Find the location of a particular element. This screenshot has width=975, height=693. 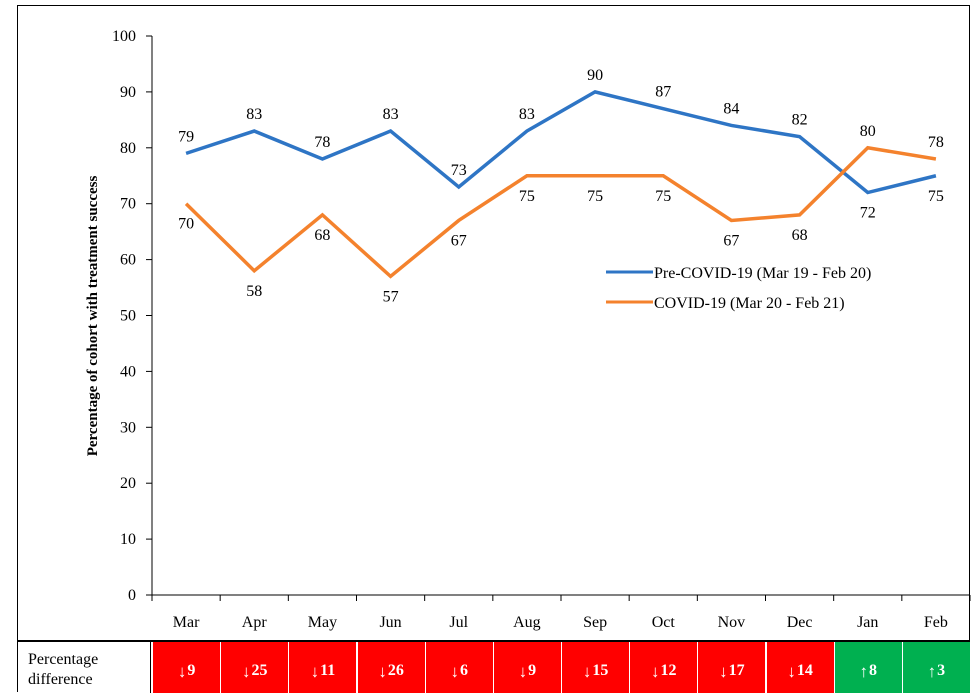

y-tick-label: 60 is located at coordinates (128, 260).